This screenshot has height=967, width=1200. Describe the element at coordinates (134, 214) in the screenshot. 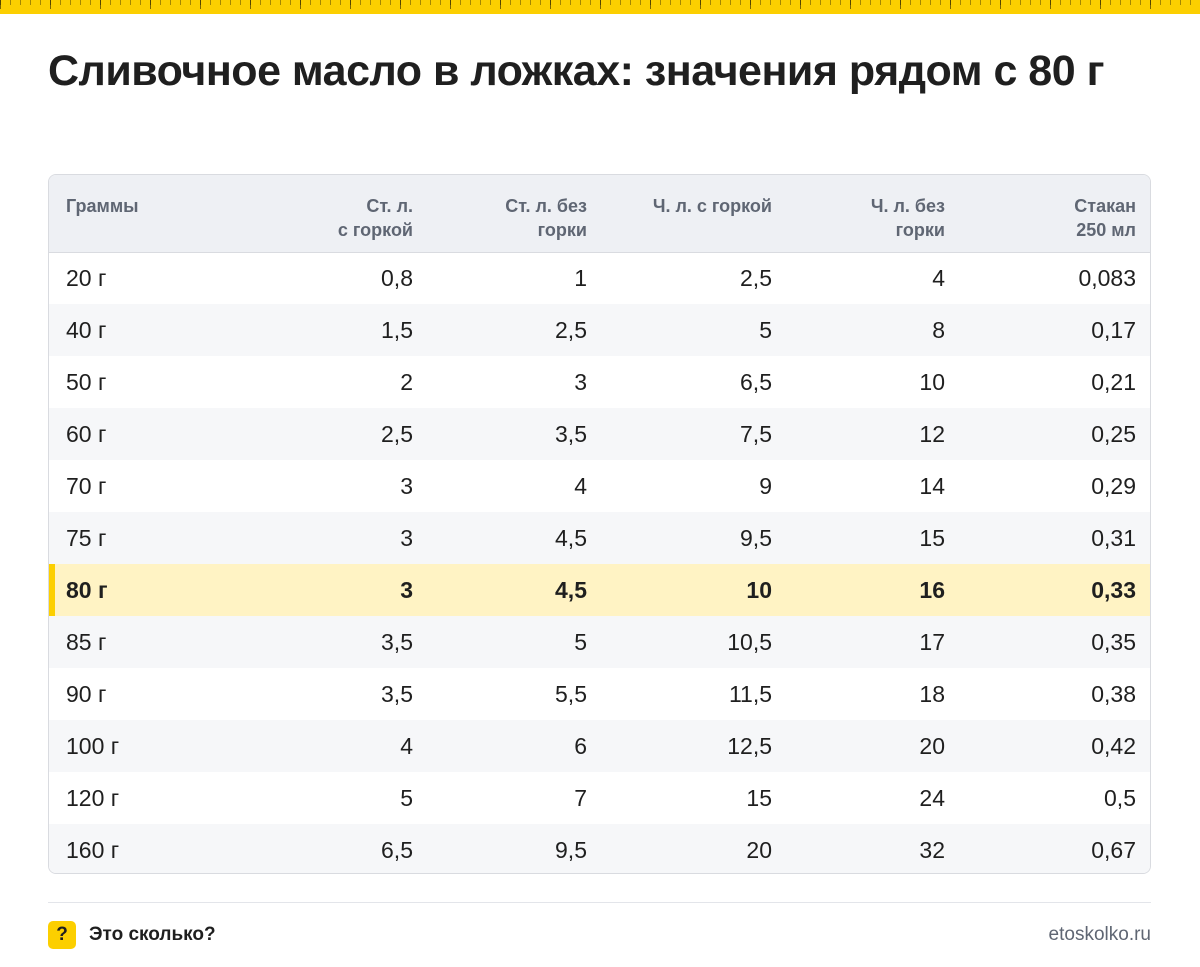

I see `header-grams: Граммы` at that location.